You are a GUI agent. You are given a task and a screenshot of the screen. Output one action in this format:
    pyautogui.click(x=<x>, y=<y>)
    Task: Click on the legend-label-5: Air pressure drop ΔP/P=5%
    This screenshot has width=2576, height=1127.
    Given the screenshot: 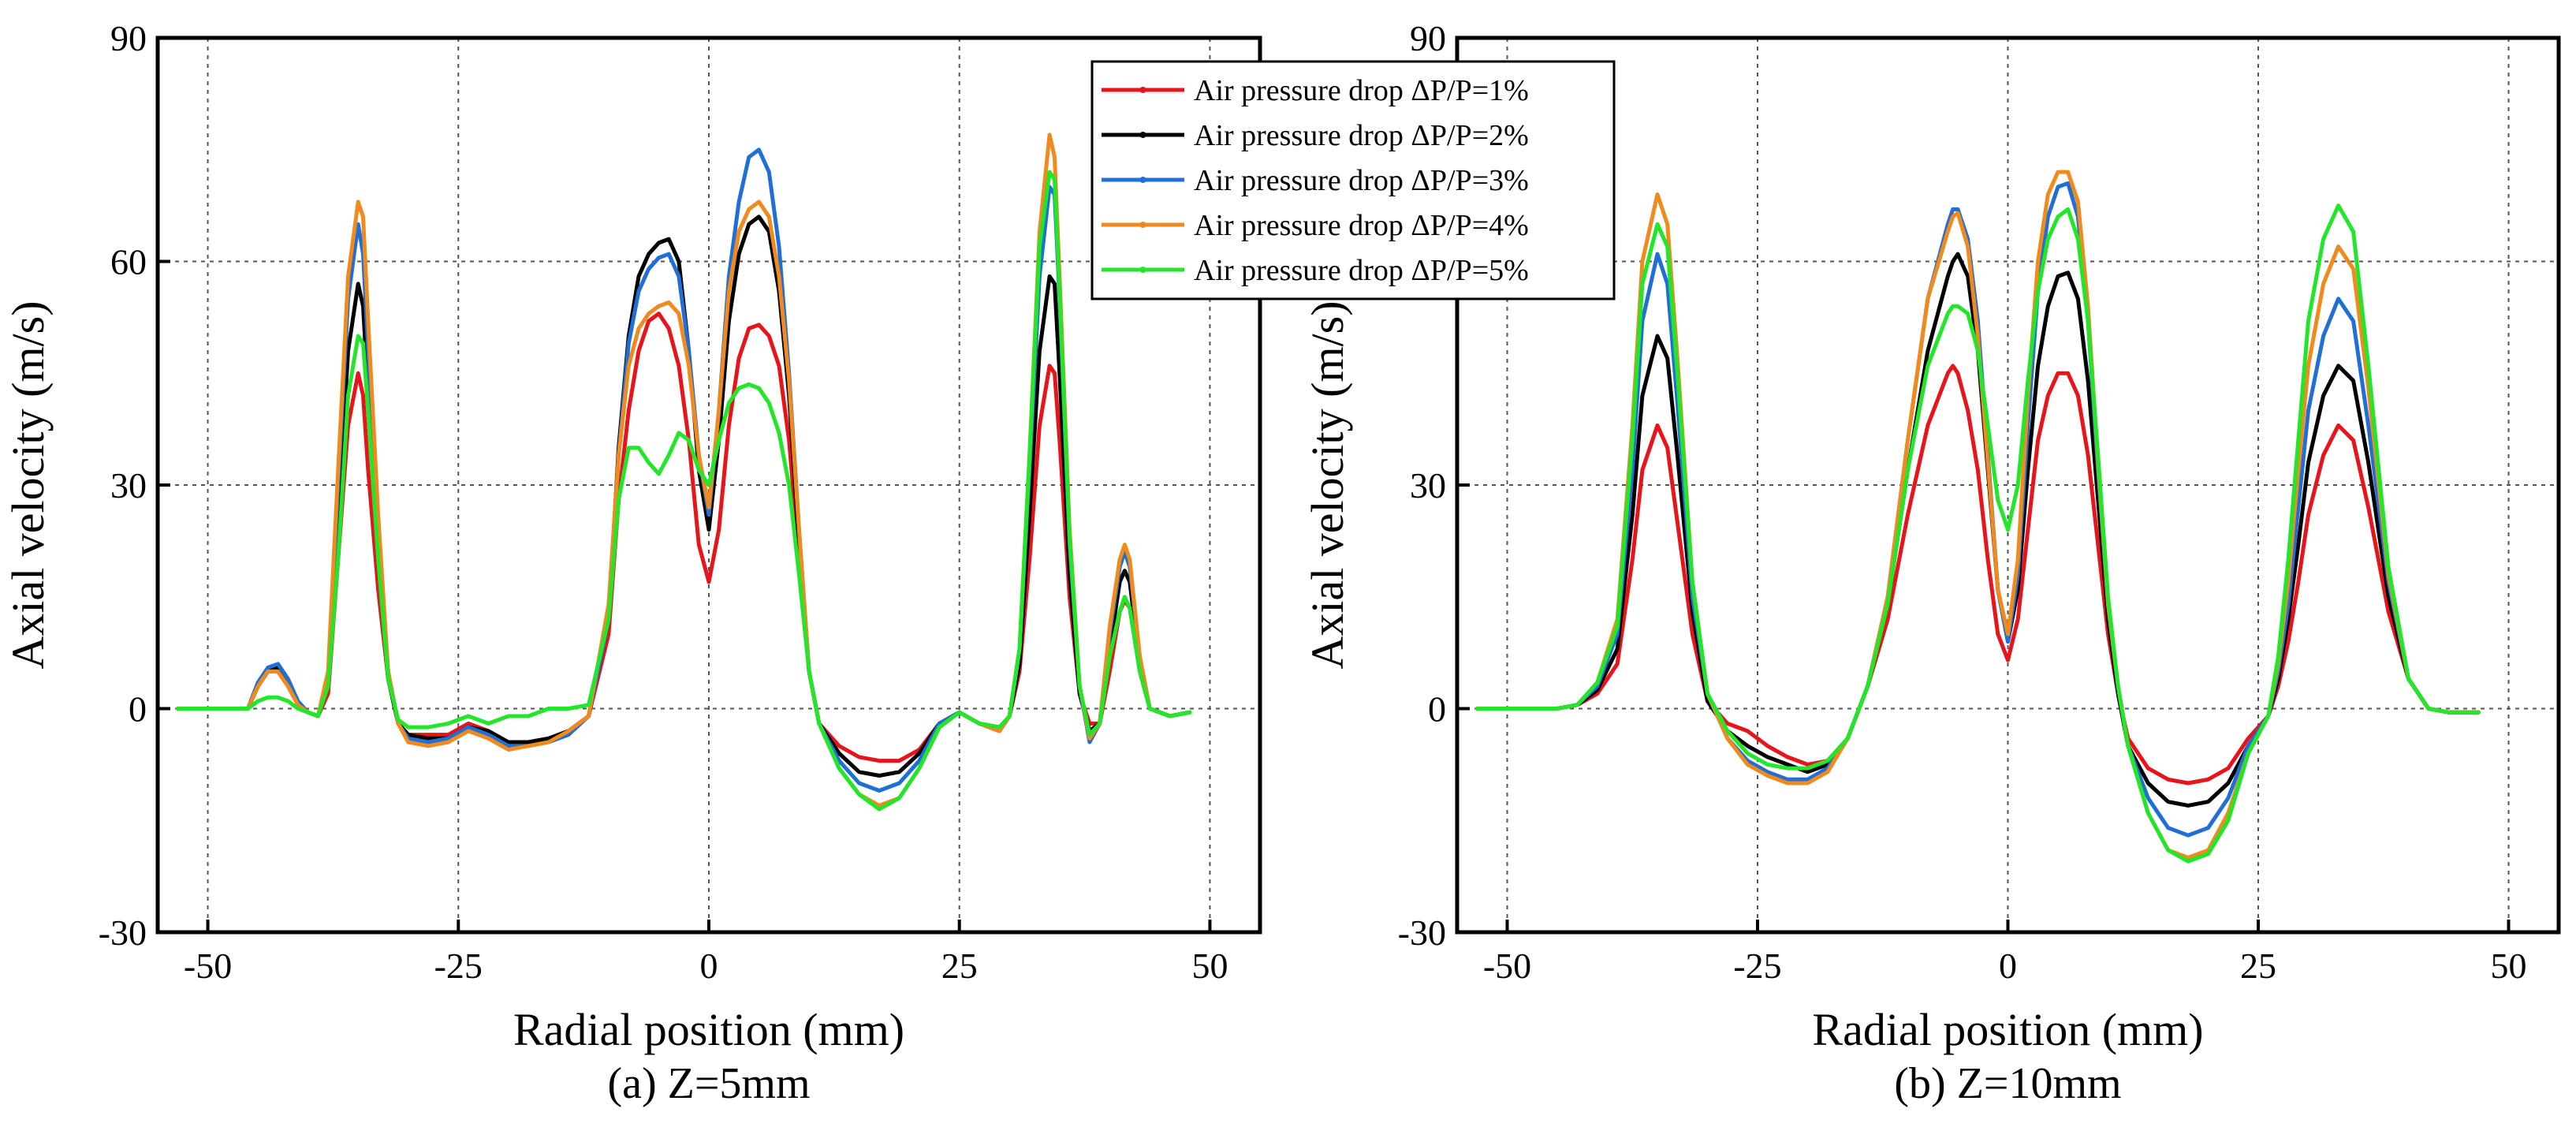 What is the action you would take?
    pyautogui.click(x=1362, y=270)
    